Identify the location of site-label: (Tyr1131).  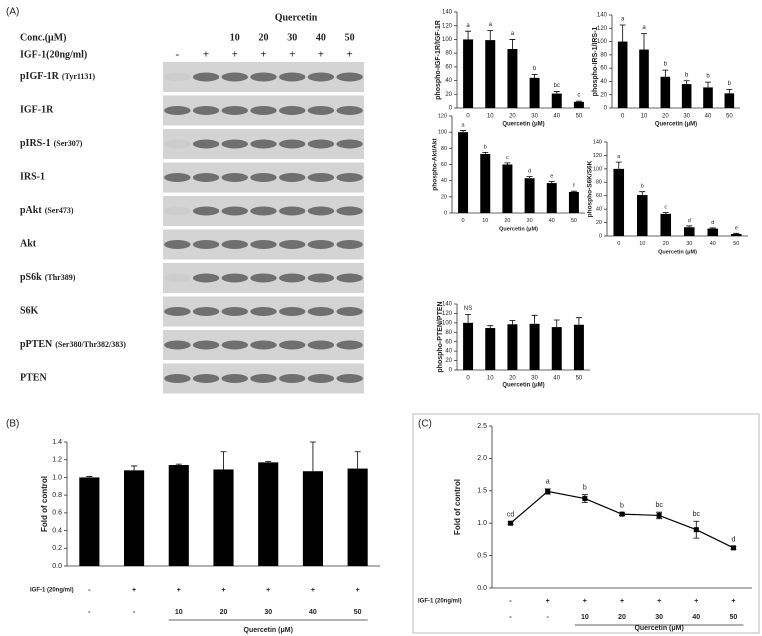
(79, 76).